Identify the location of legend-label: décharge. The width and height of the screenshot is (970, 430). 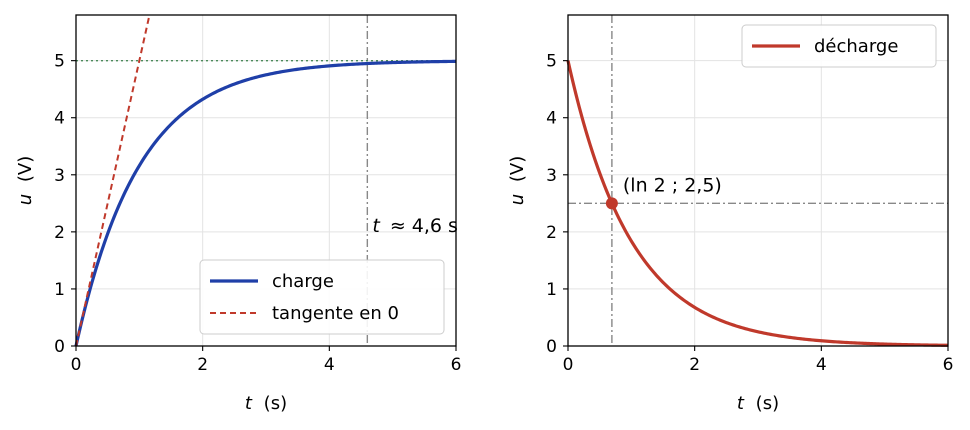
(856, 46).